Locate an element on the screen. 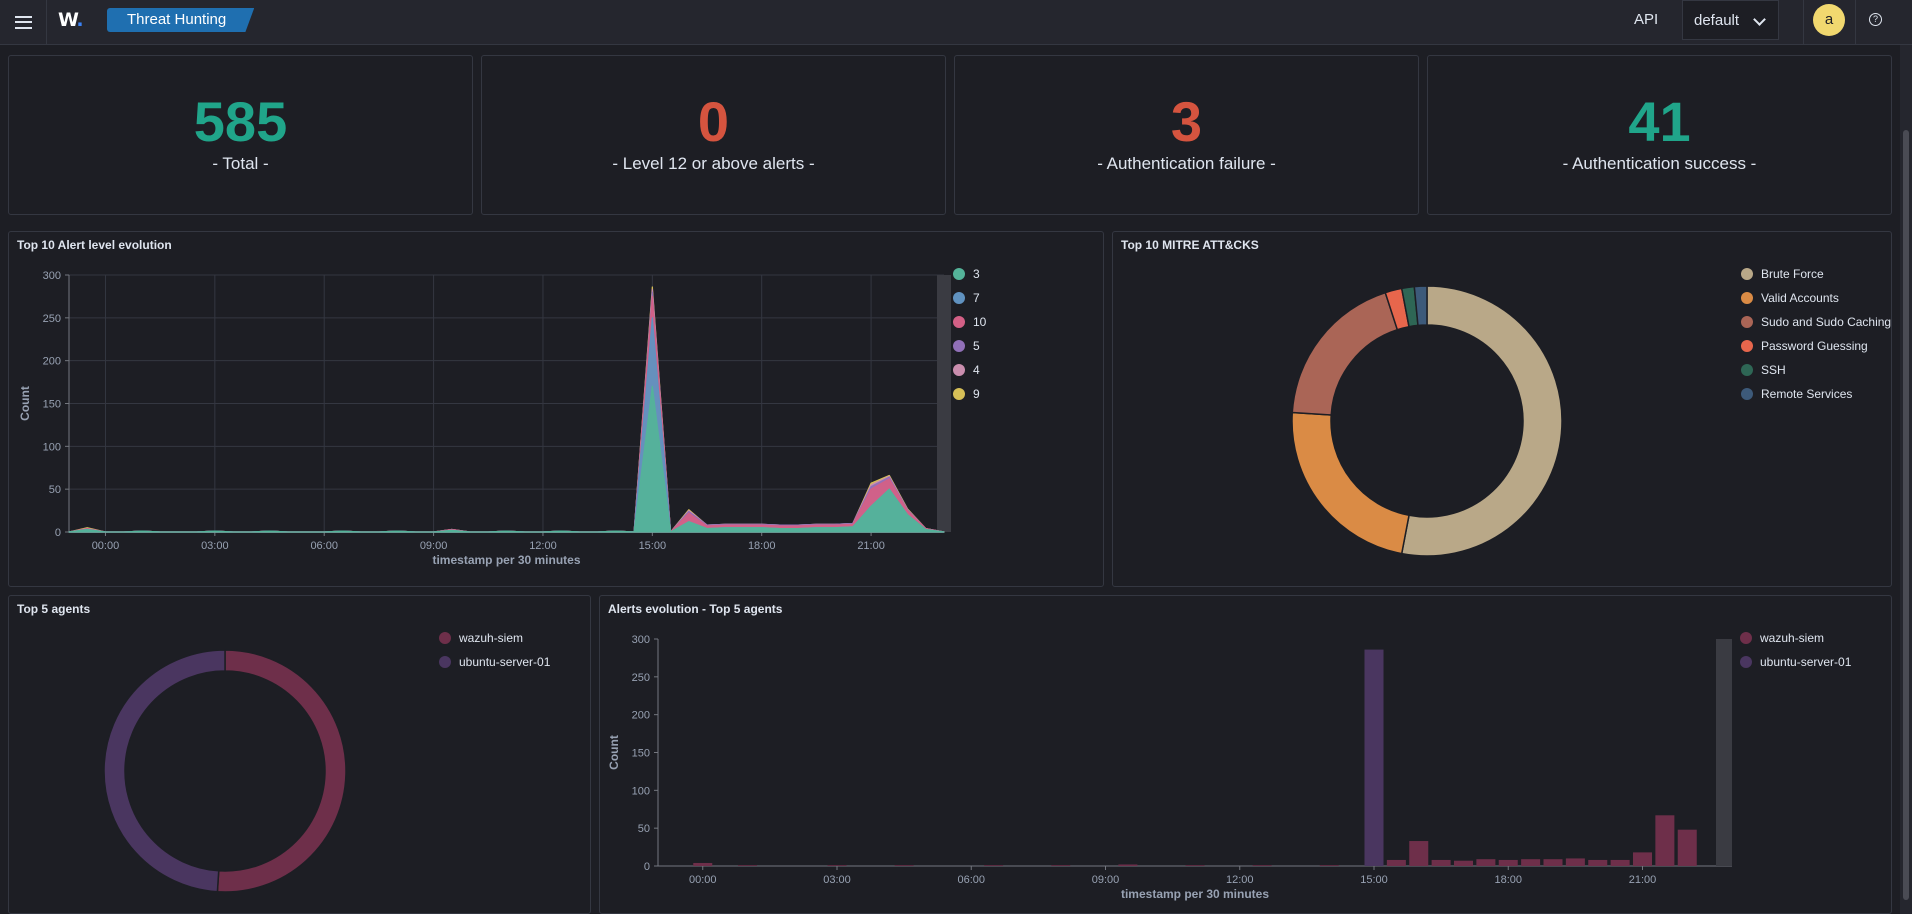  agents-donut-chart is located at coordinates (225, 771).